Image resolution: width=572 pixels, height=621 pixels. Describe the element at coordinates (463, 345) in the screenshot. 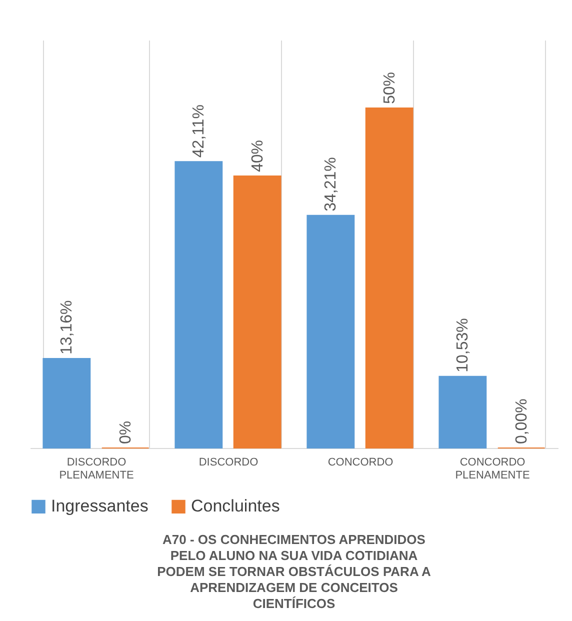

I see `data-label: 10,53%` at that location.